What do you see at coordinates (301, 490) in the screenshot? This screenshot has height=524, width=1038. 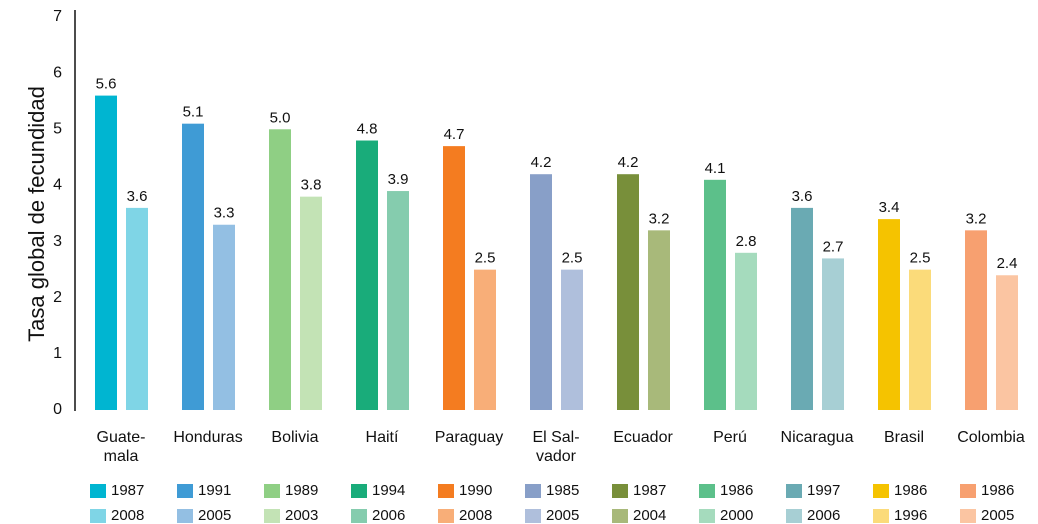 I see `legend-label: 1989` at bounding box center [301, 490].